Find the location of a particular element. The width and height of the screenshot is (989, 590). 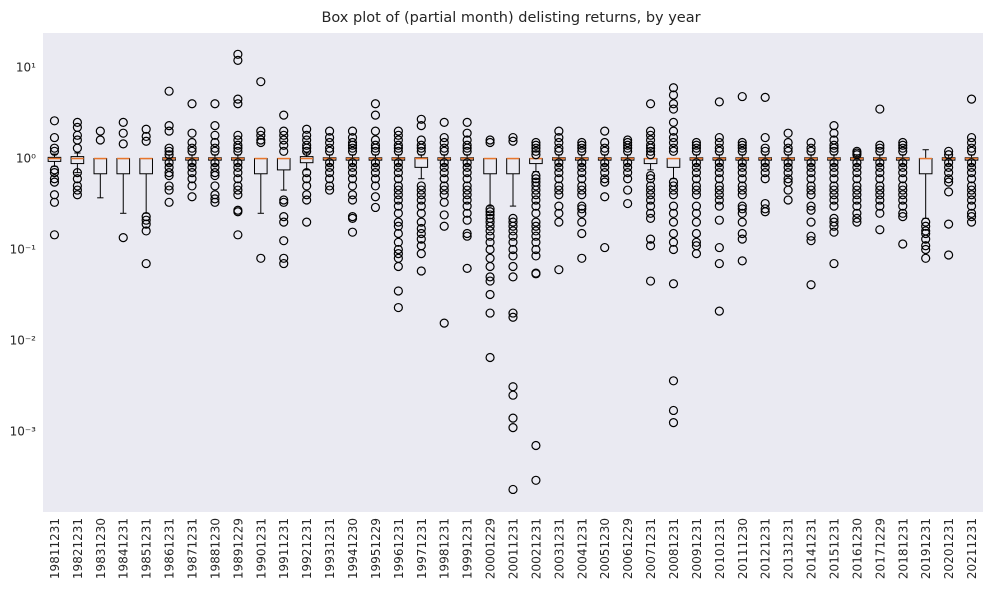

x-tick-label: 20091231 is located at coordinates (697, 548).